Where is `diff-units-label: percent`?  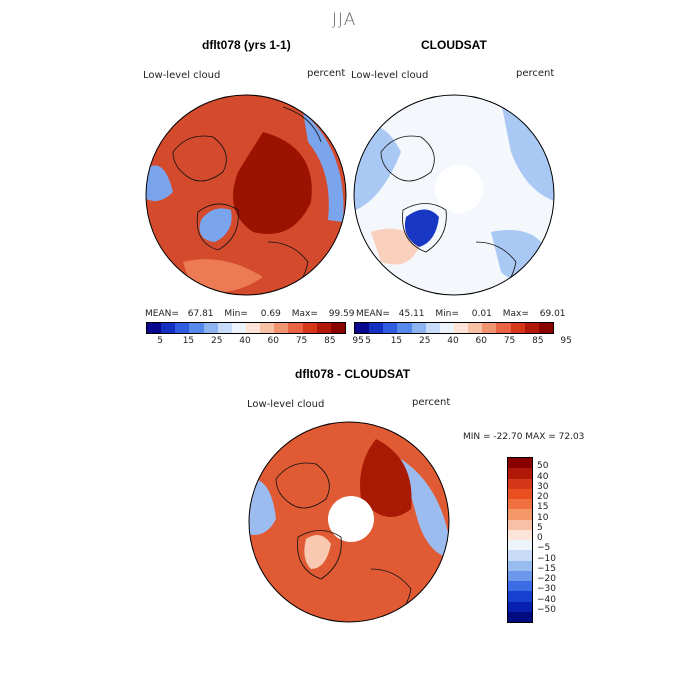 diff-units-label: percent is located at coordinates (431, 402).